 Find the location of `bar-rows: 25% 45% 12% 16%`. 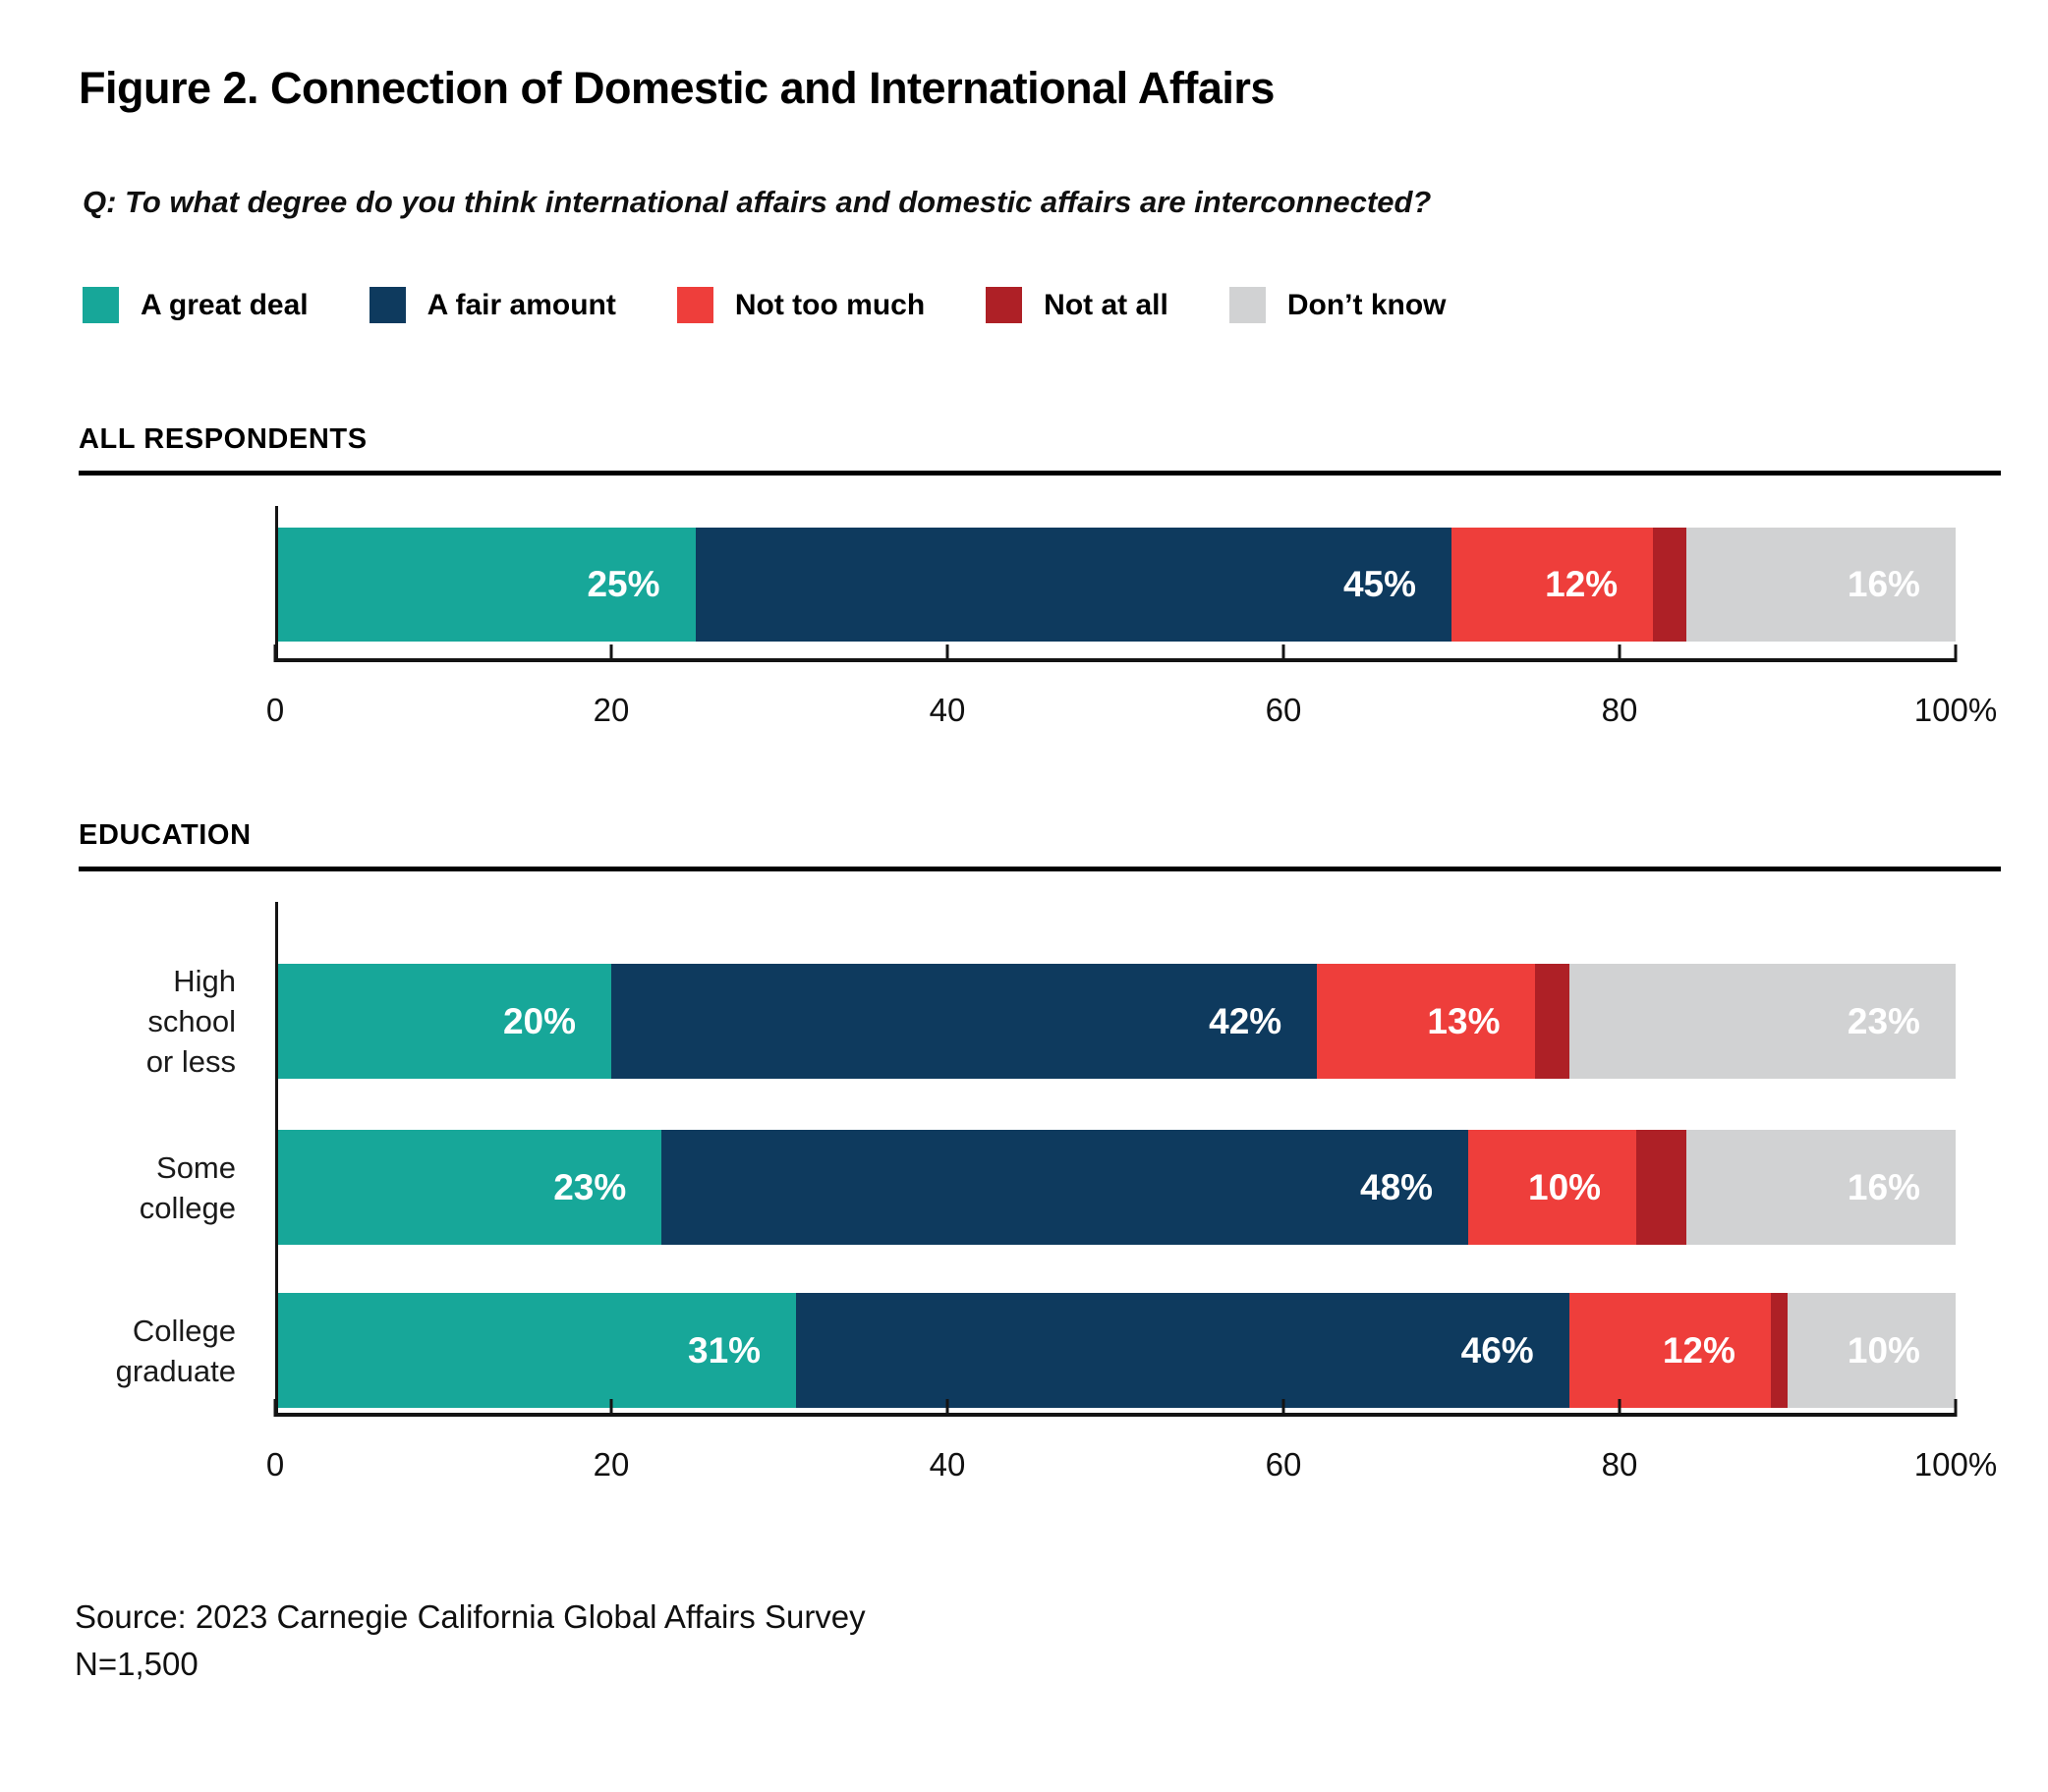

bar-rows: 25% 45% 12% 16% is located at coordinates (1017, 582).